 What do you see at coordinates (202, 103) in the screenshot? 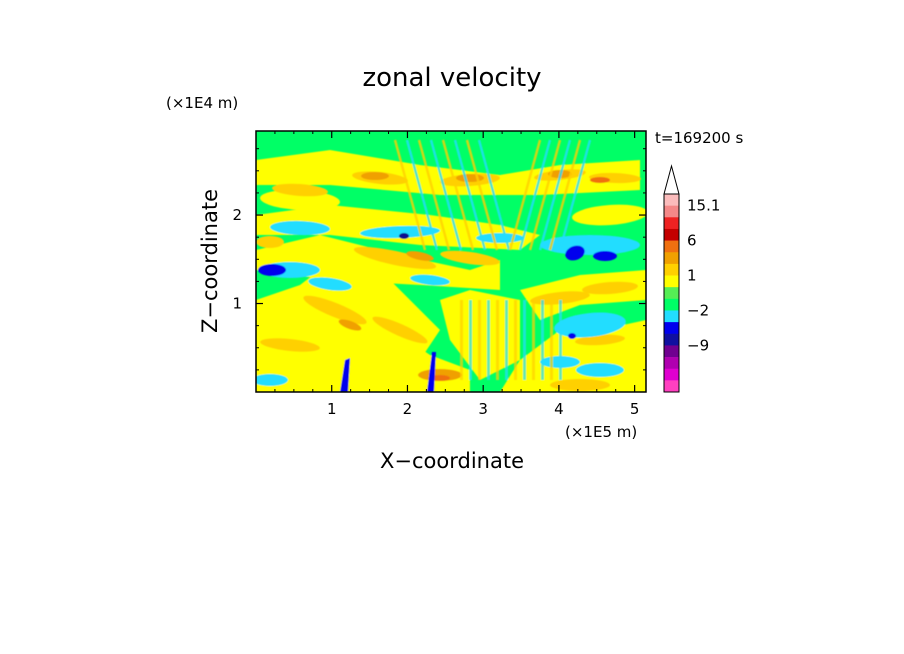
I see `y-axis-unit: (×1E4 m)` at bounding box center [202, 103].